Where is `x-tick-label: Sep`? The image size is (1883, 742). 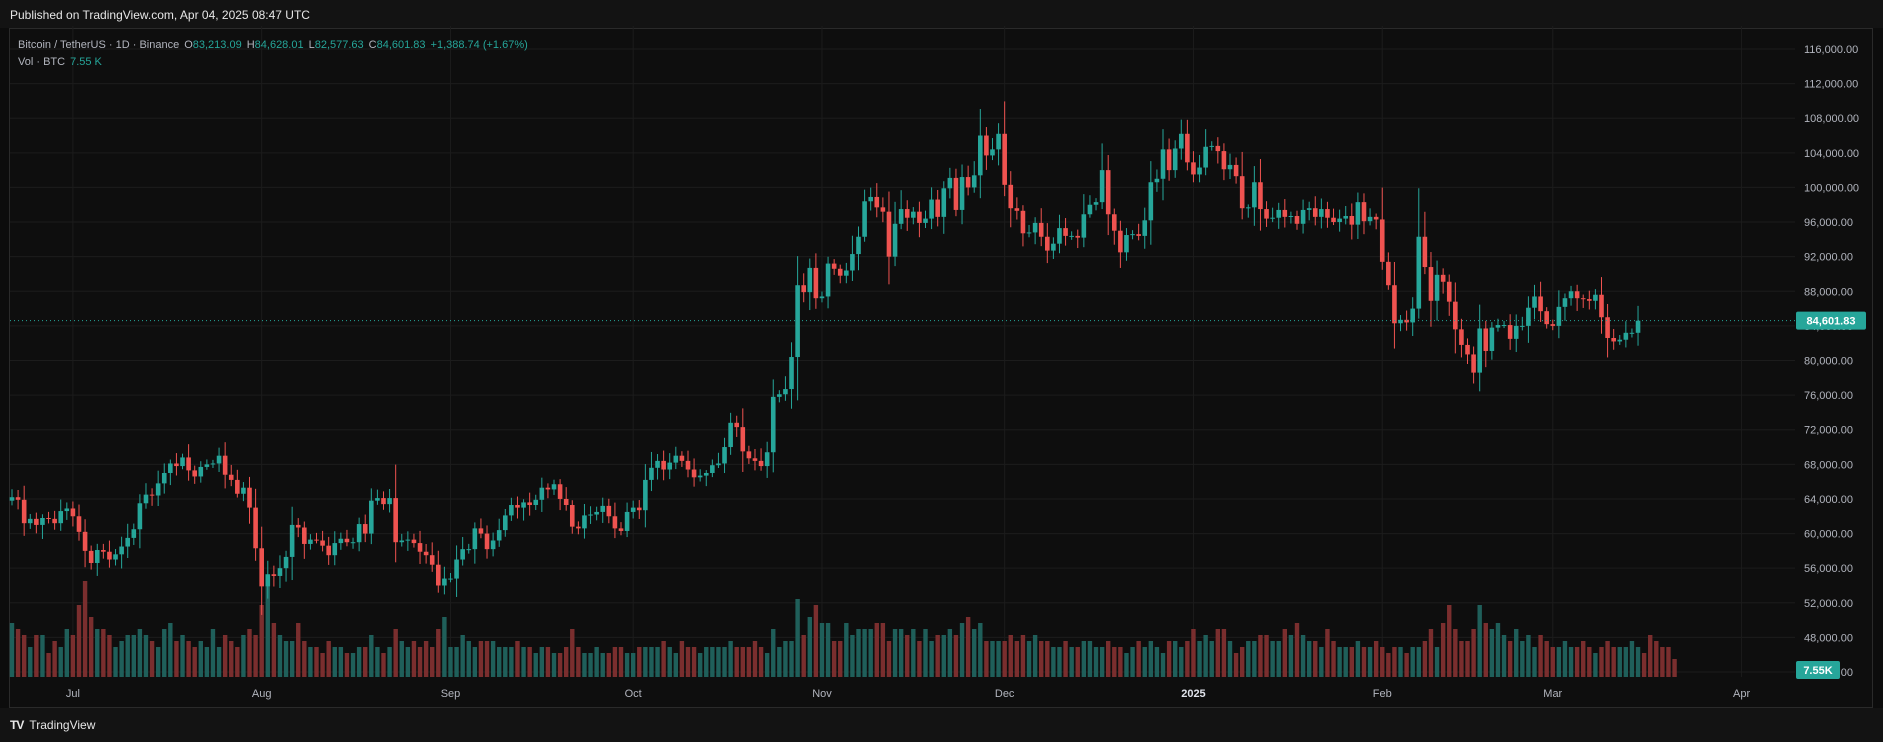
x-tick-label: Sep is located at coordinates (451, 694).